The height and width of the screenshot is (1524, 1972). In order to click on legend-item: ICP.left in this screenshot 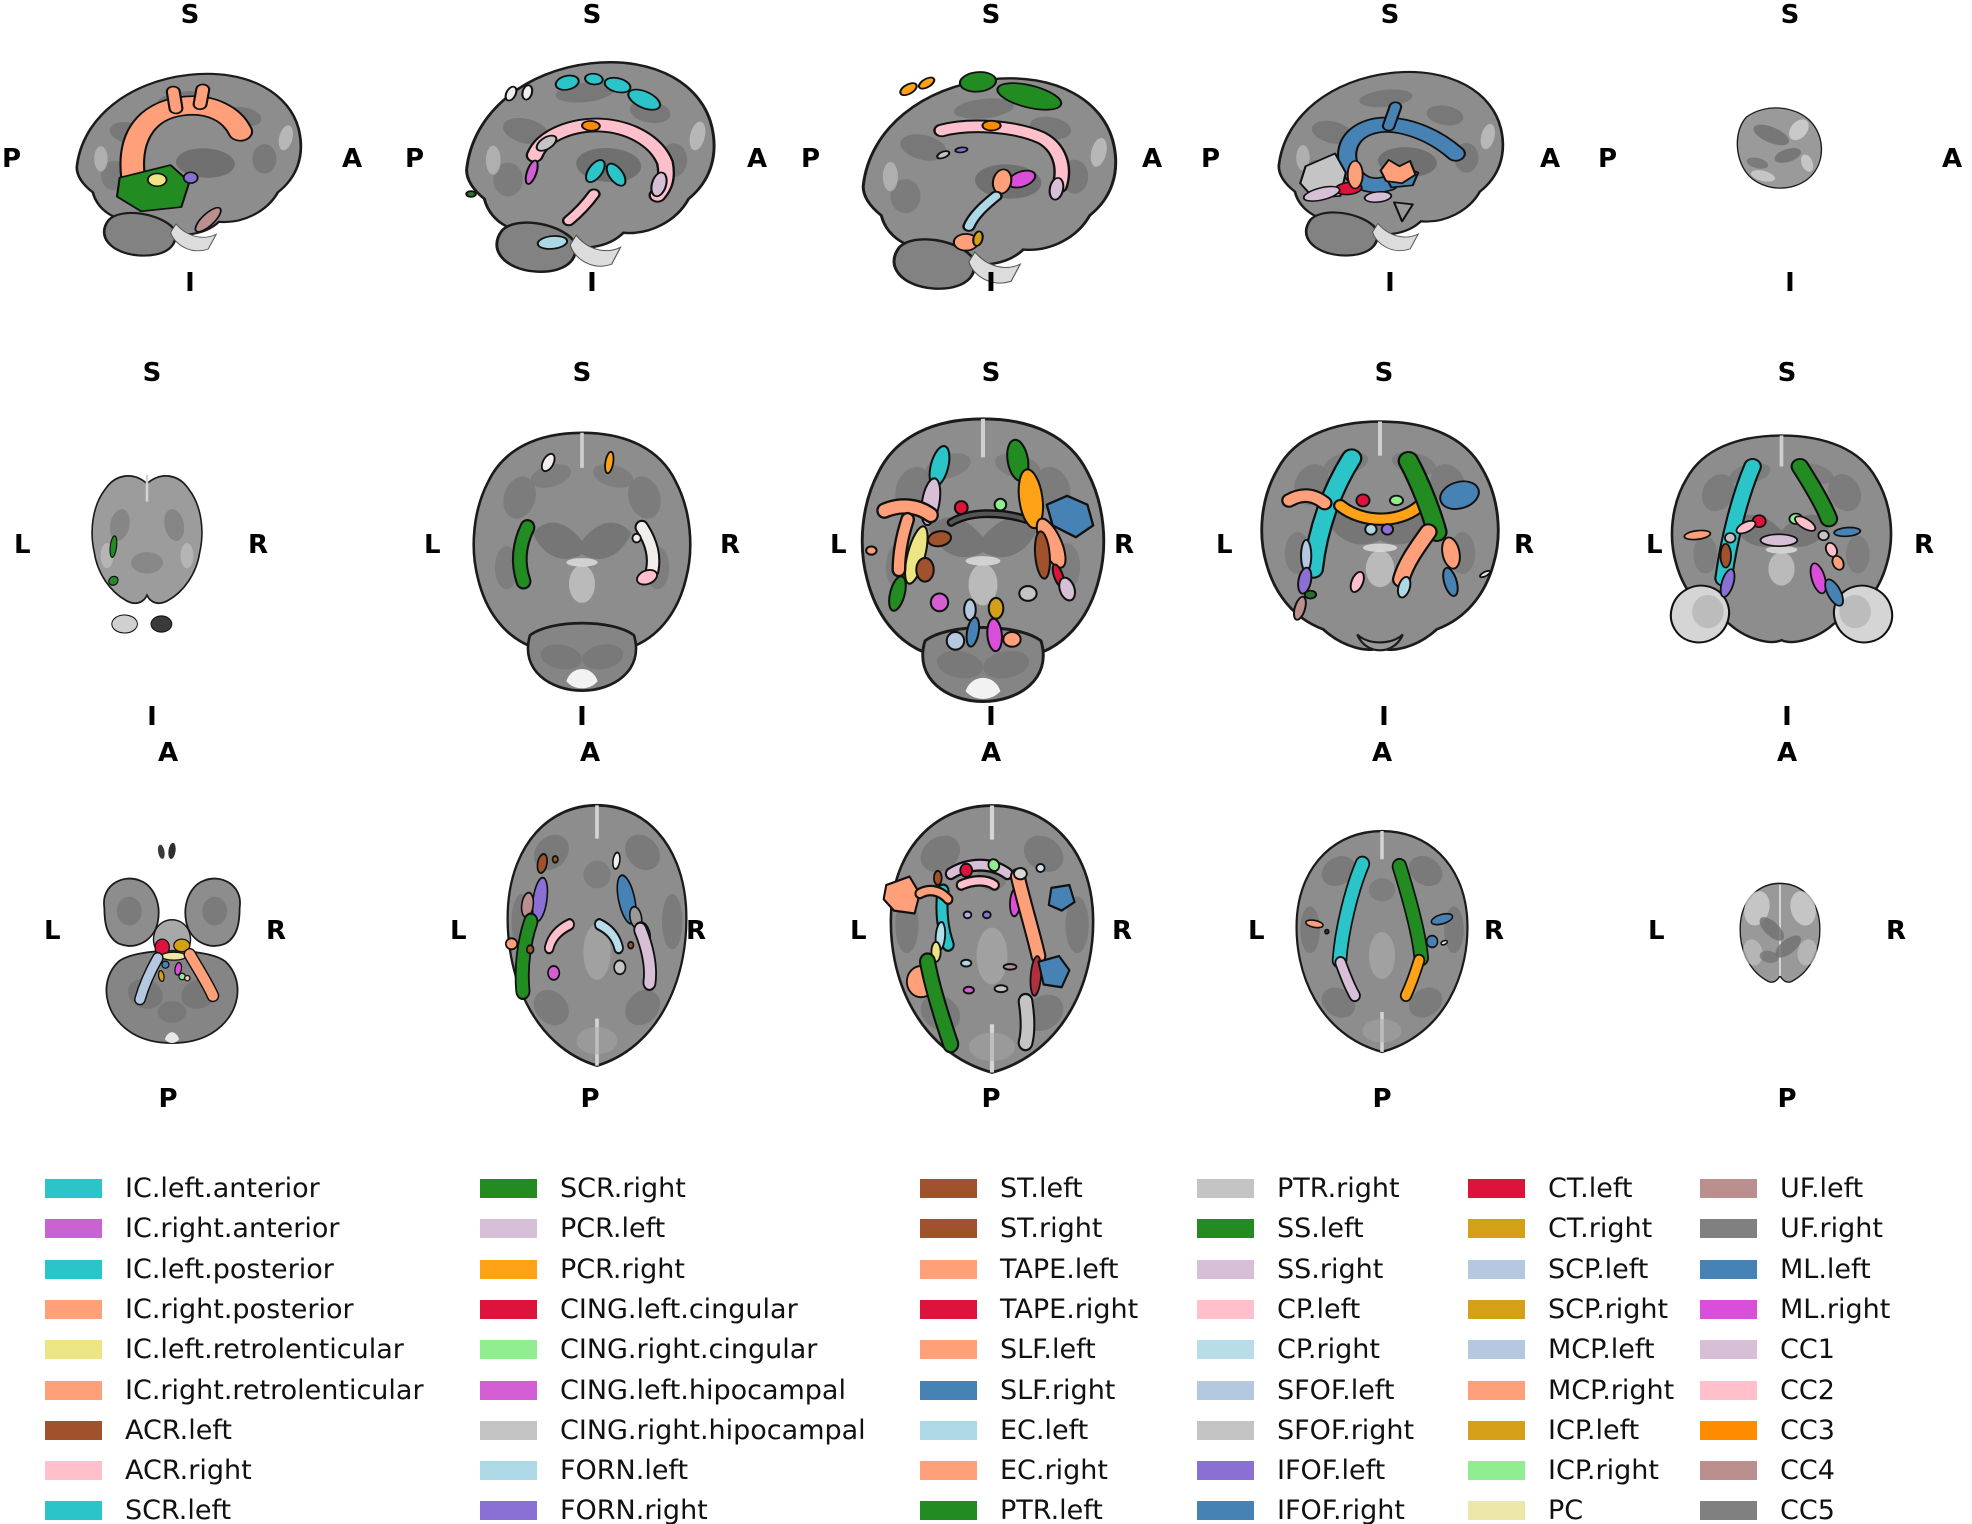, I will do `click(1553, 1430)`.